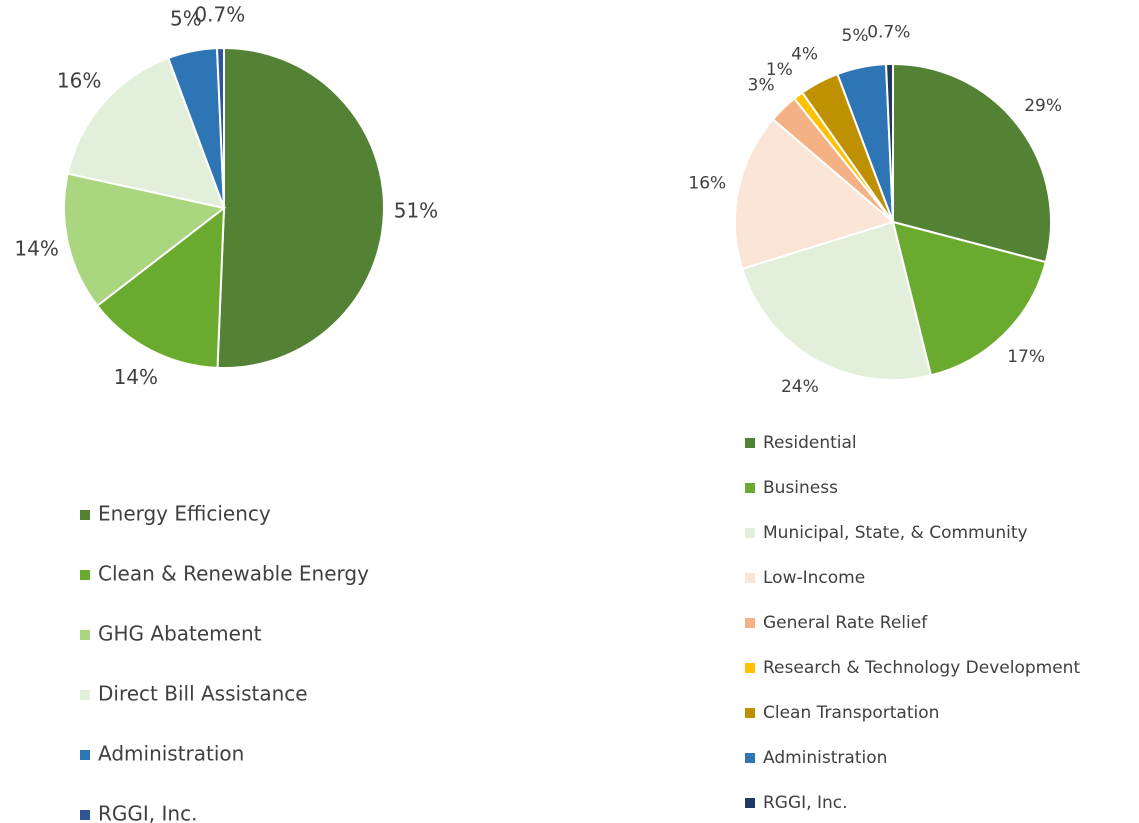 The height and width of the screenshot is (823, 1139). Describe the element at coordinates (800, 387) in the screenshot. I see `data-label: 24%` at that location.